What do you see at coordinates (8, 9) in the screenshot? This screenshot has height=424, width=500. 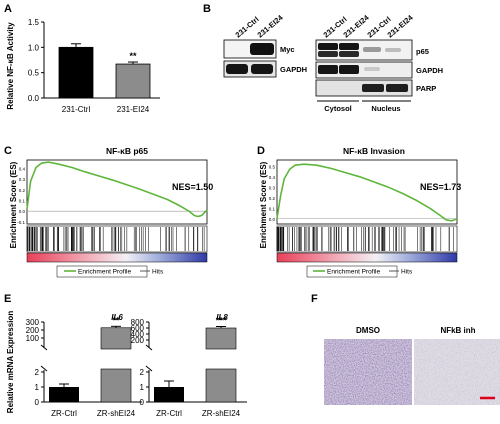 I see `panel-label-a: A` at bounding box center [8, 9].